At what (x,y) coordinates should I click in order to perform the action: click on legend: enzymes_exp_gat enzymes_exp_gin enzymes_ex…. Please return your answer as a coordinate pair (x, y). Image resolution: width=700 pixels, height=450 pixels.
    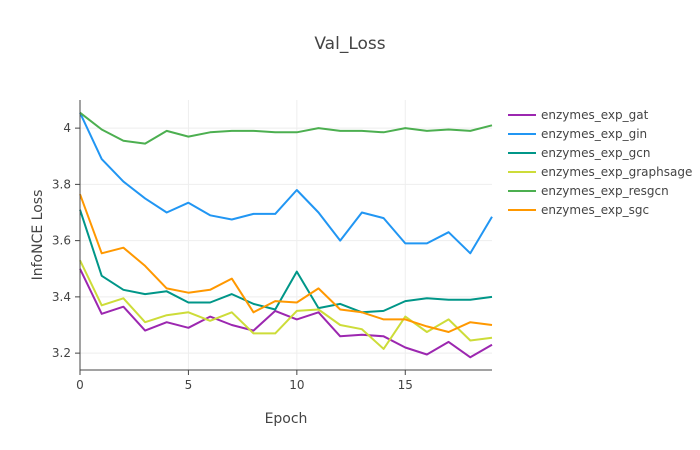
    Looking at the image, I should click on (600, 162).